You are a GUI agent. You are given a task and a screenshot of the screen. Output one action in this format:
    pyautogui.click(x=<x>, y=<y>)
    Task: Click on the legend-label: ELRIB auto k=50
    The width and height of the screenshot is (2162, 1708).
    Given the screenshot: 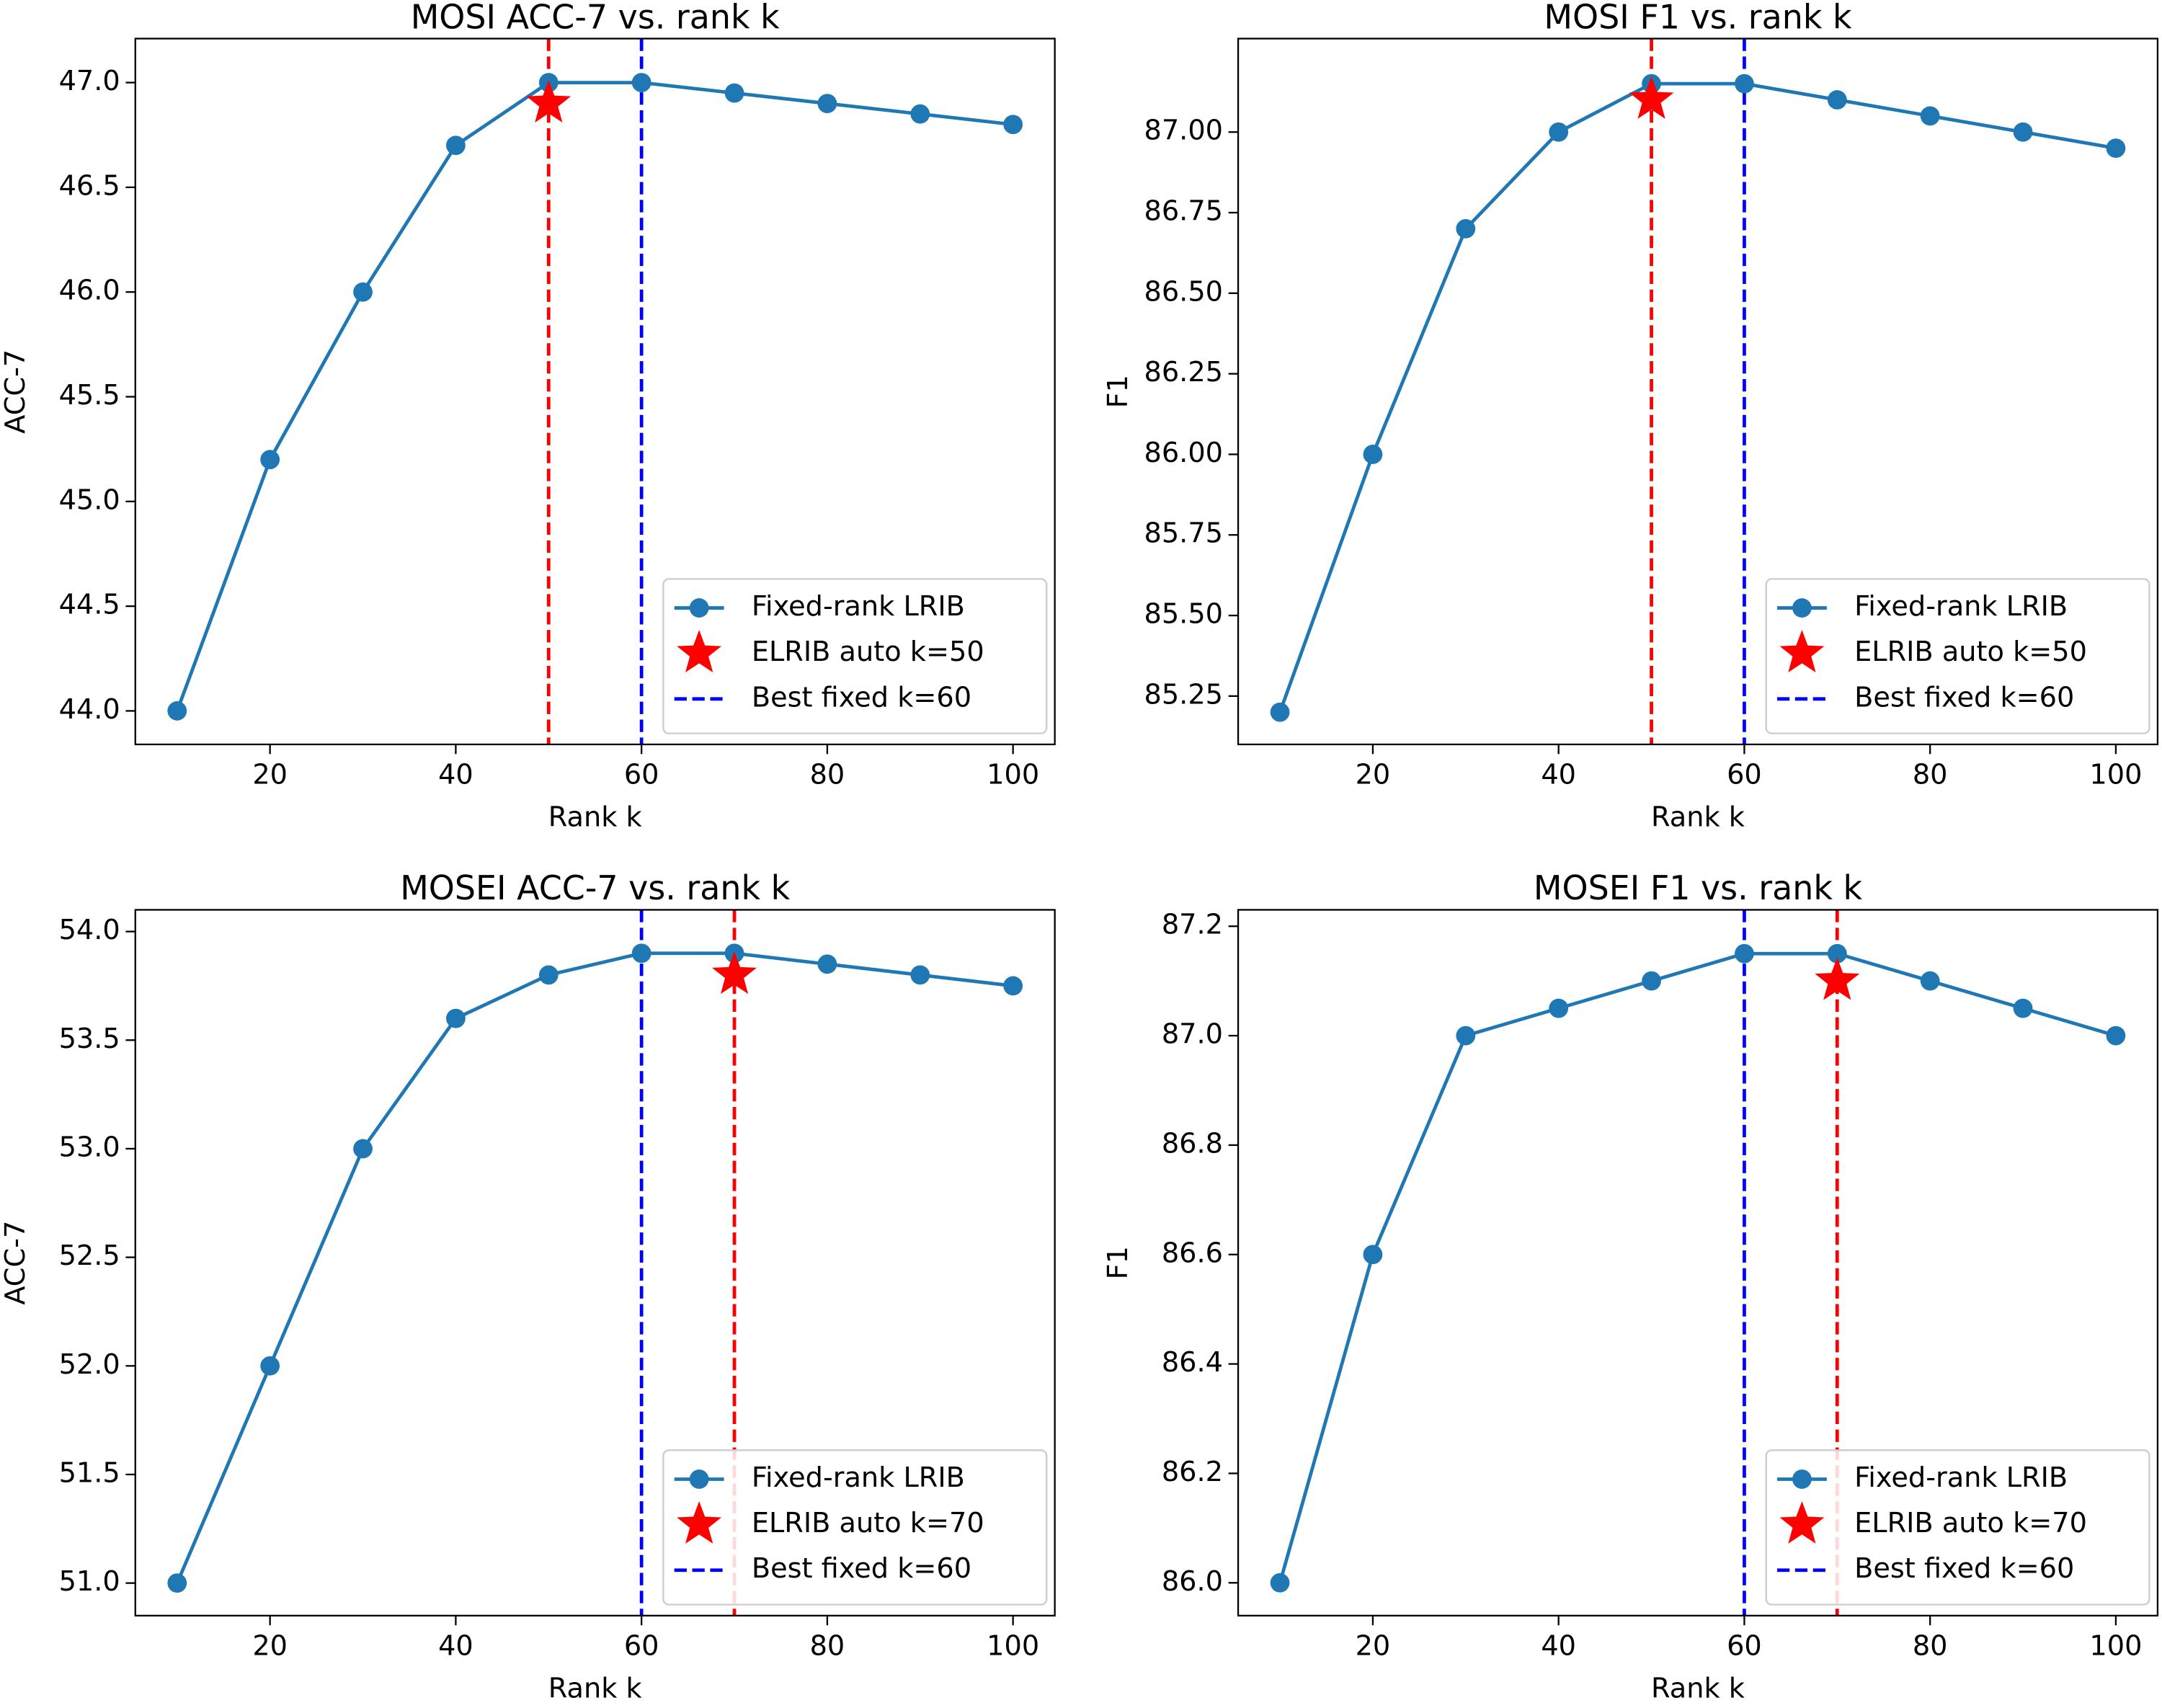 What is the action you would take?
    pyautogui.click(x=1971, y=652)
    